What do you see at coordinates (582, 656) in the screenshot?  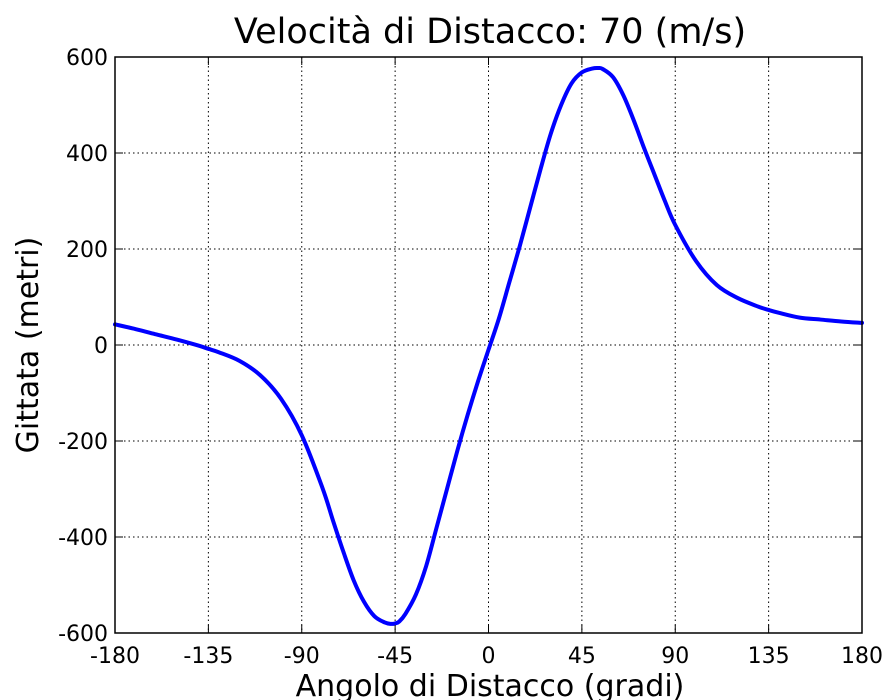 I see `x-tick-label: 45` at bounding box center [582, 656].